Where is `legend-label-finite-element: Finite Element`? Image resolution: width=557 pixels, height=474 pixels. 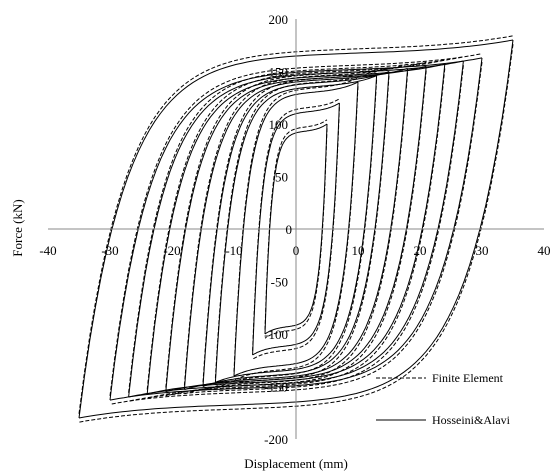
legend-label-finite-element: Finite Element is located at coordinates (468, 378).